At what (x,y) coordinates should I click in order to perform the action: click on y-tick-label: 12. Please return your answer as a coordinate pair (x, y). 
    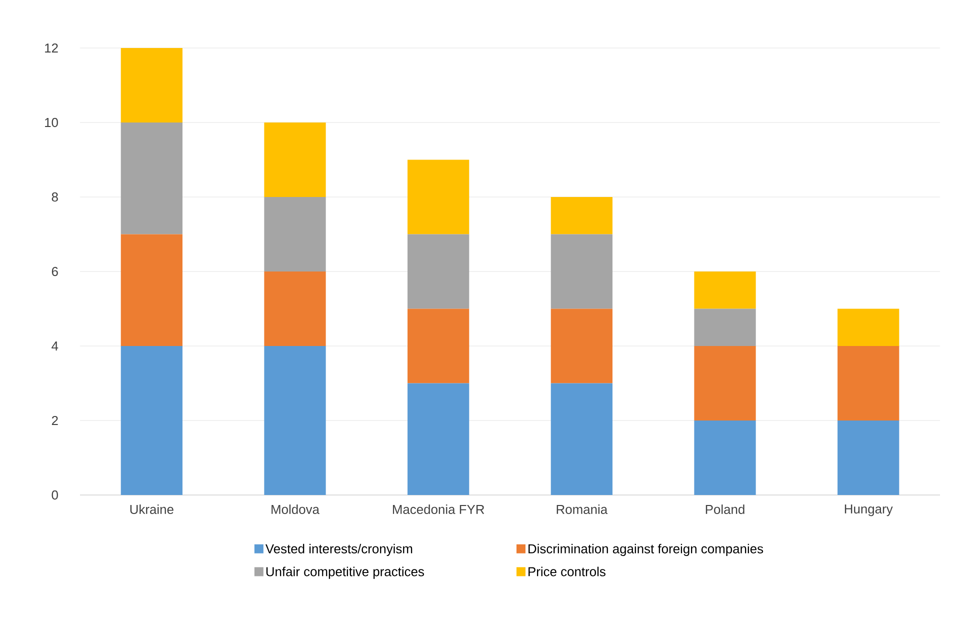
    Looking at the image, I should click on (51, 48).